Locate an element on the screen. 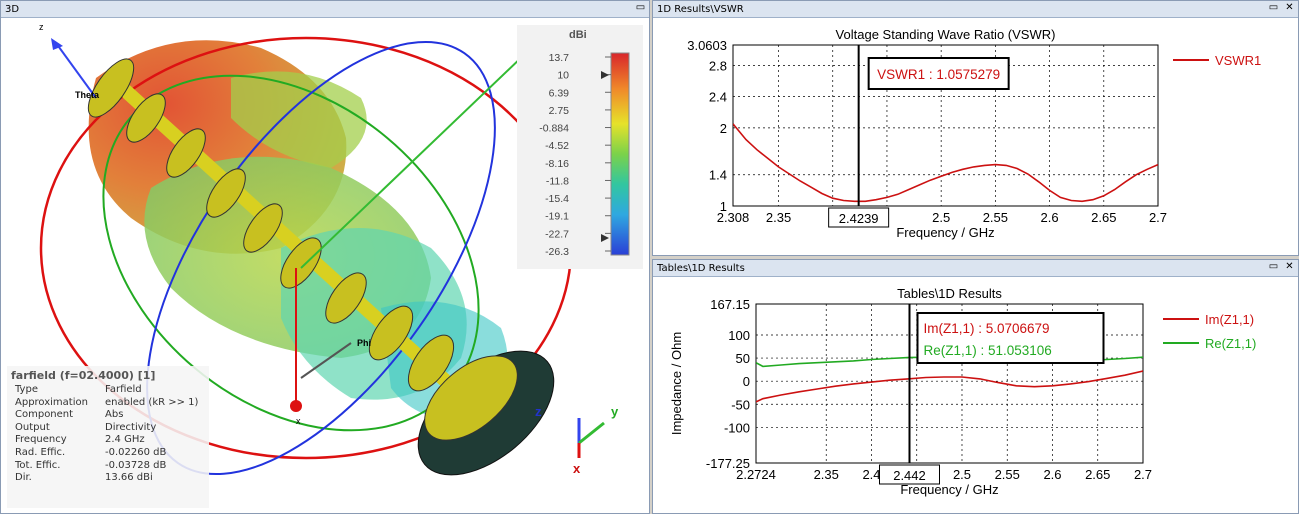 This screenshot has width=1299, height=514. chart-title: Tables\1D Results is located at coordinates (949, 293).